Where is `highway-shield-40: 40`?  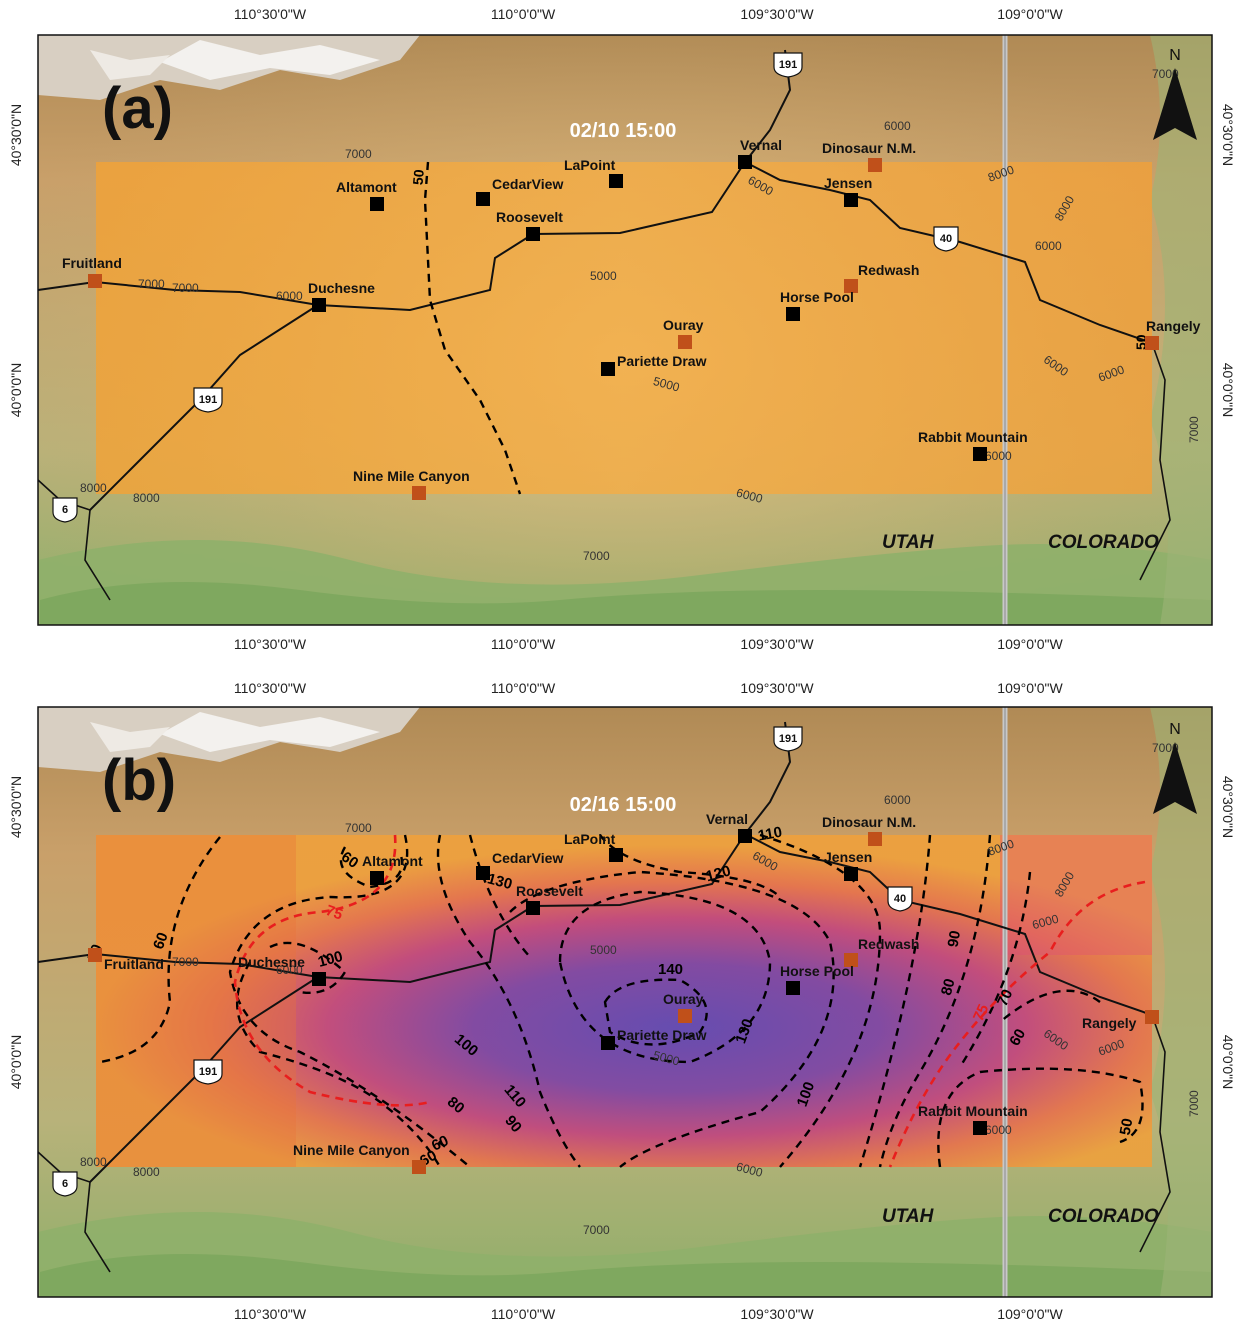 highway-shield-40: 40 is located at coordinates (946, 239).